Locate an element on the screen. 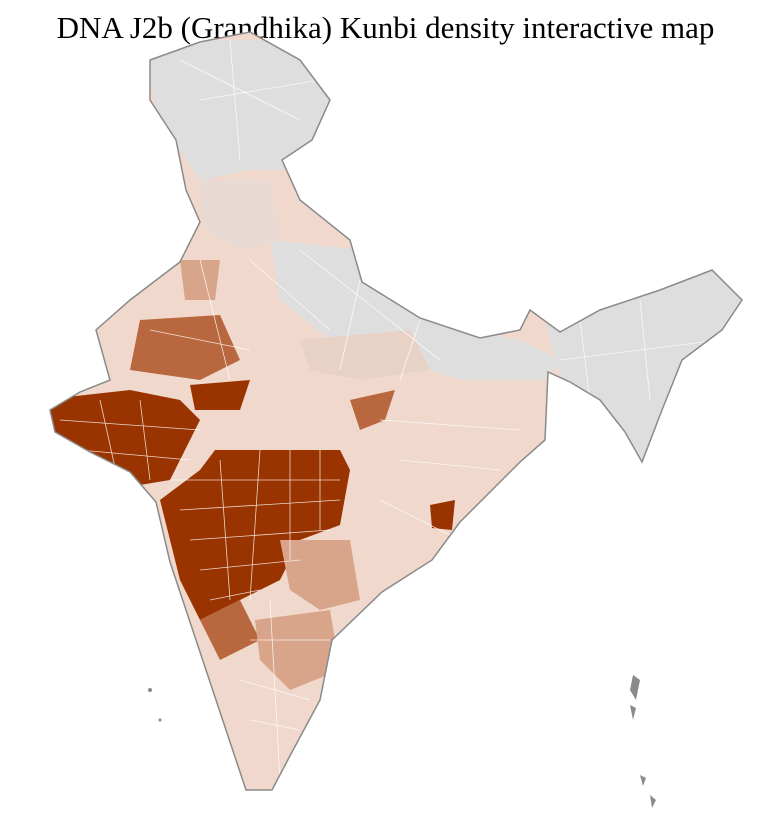 This screenshot has height=814, width=771. region-karnataka-north is located at coordinates (230, 630).